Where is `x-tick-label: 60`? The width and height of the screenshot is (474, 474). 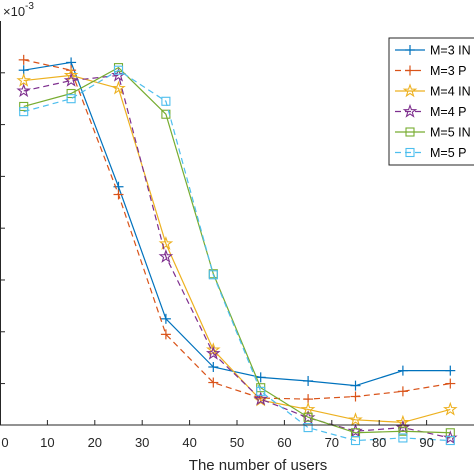
x-tick-label: 60 is located at coordinates (284, 442).